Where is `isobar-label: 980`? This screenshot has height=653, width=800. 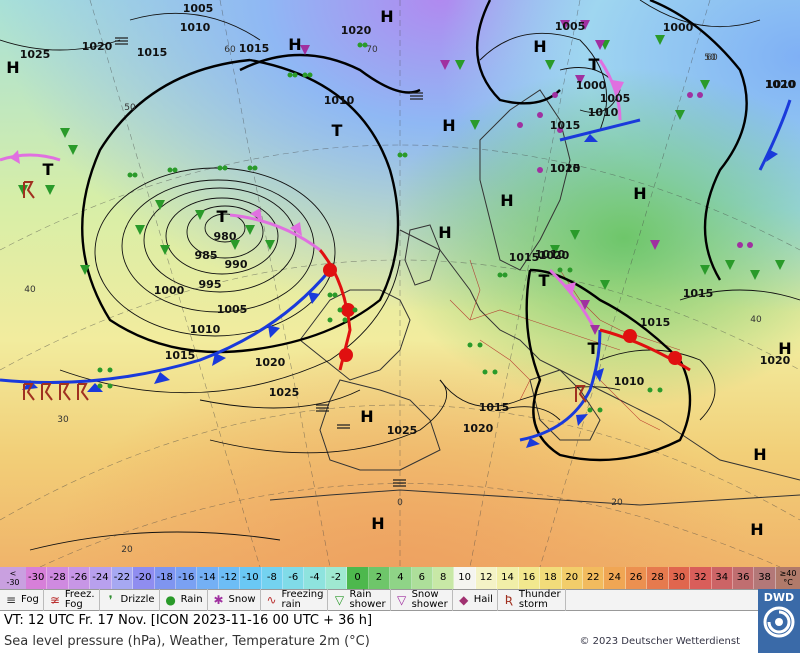 isobar-label: 980 is located at coordinates (225, 236).